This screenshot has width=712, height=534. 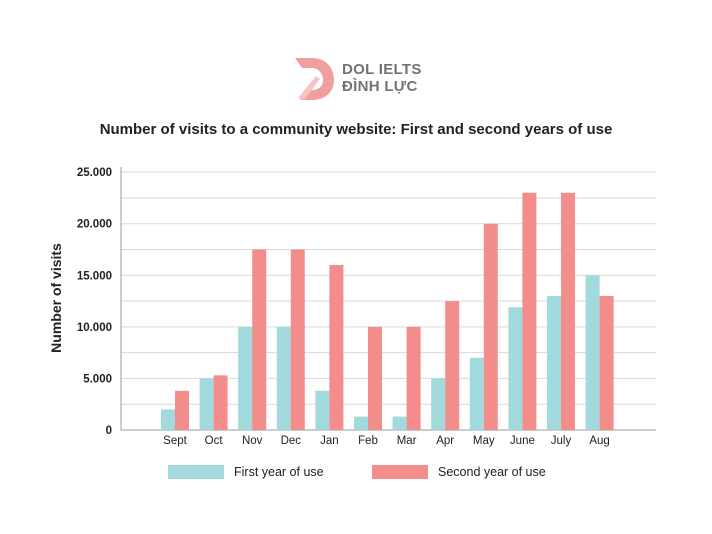 I want to click on y-tick-label: 5.000, so click(x=97, y=379).